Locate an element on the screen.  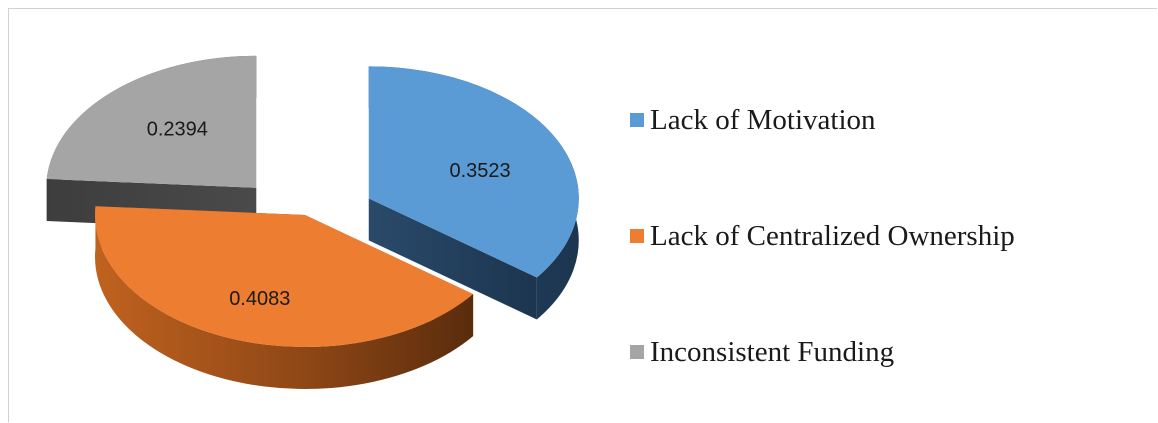
pie-slice-lack-of-motivation is located at coordinates (473, 193).